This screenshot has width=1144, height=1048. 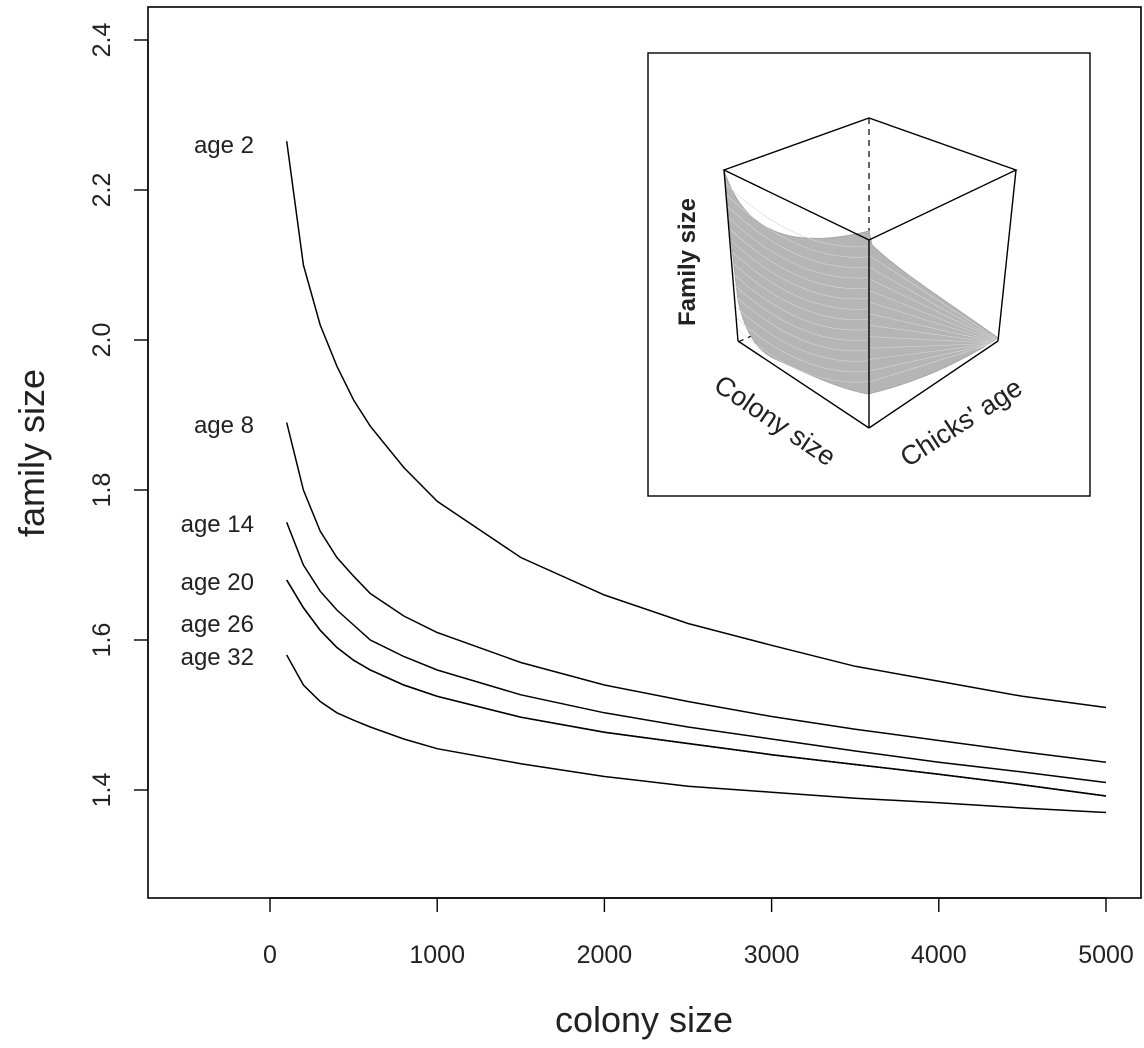 I want to click on y-tick-label: 1.4, so click(x=102, y=790).